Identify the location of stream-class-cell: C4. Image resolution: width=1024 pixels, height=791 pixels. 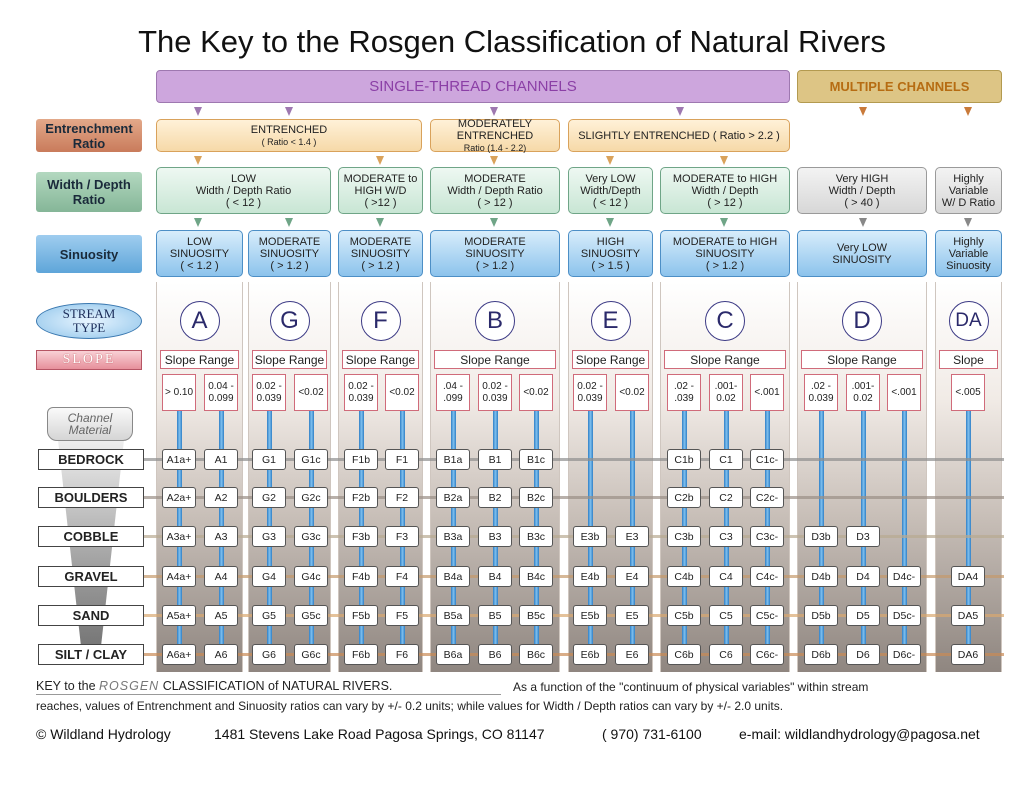
(726, 576).